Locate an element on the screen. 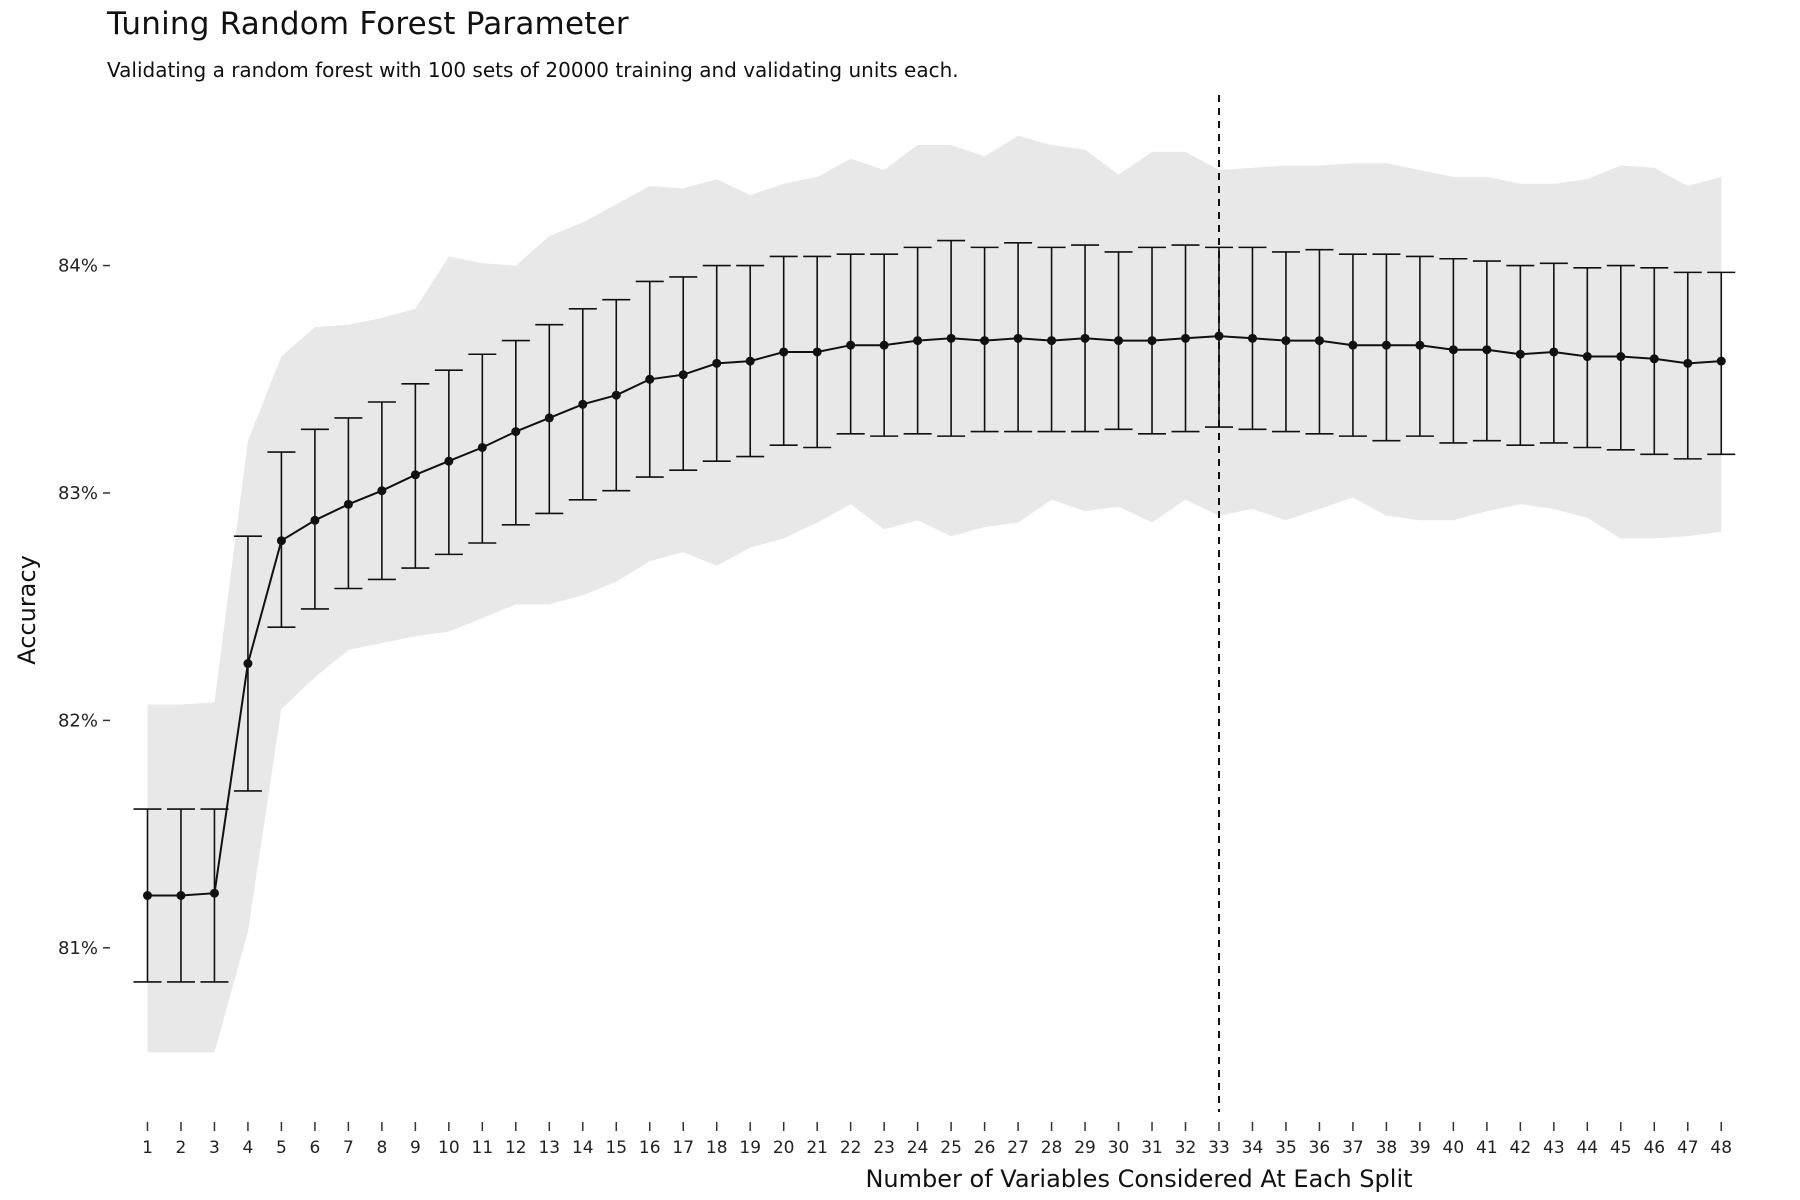  x-tick-label: 39 is located at coordinates (1420, 1148).